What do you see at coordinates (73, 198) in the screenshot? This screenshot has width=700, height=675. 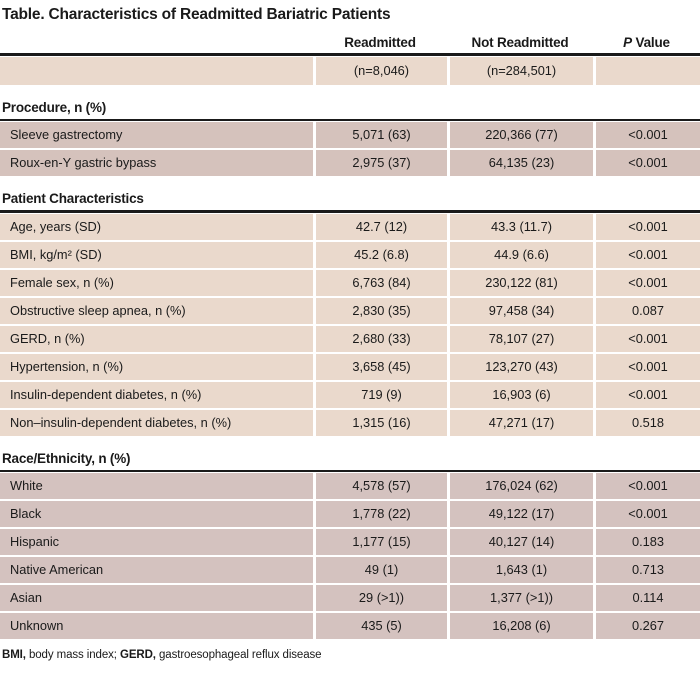 I see `section-header-patient-characteristics: Patient Characteristics` at bounding box center [73, 198].